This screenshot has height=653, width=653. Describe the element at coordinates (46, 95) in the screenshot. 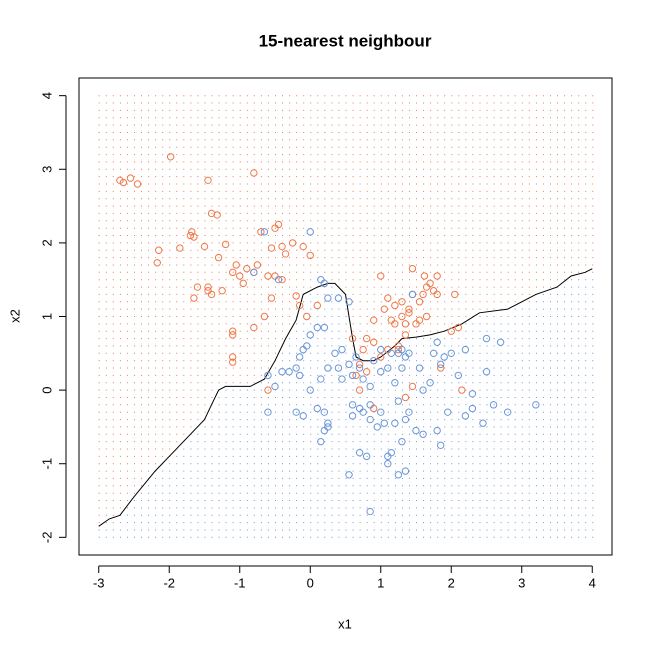

I see `y-tick-label: 4` at that location.